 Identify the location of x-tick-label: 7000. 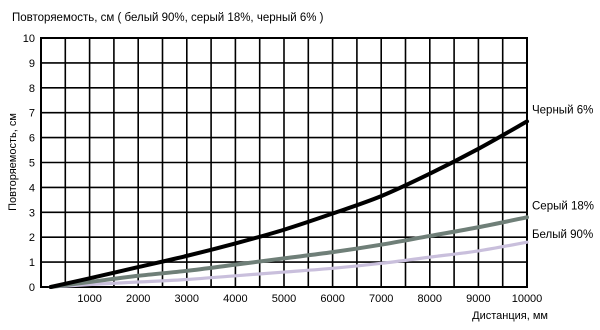
(381, 299).